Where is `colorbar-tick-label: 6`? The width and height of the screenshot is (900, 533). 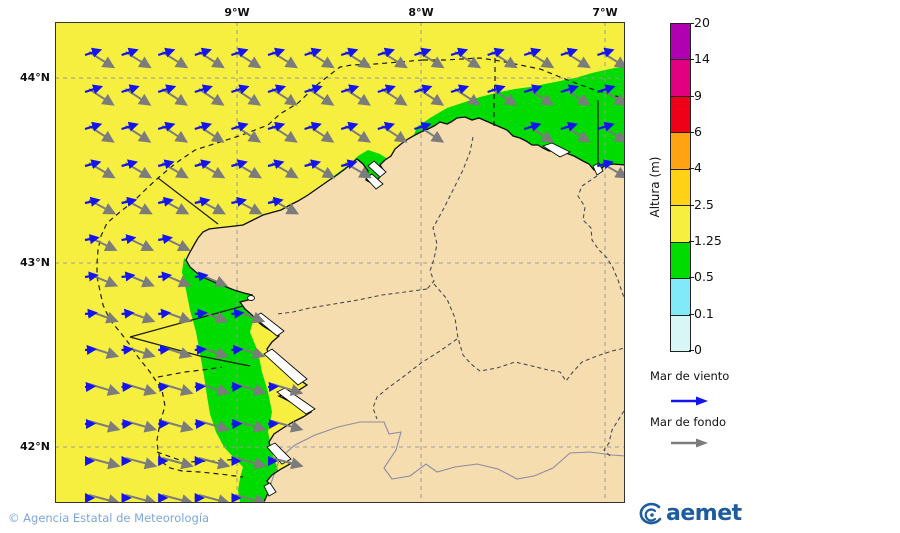
colorbar-tick-label: 6 is located at coordinates (698, 131).